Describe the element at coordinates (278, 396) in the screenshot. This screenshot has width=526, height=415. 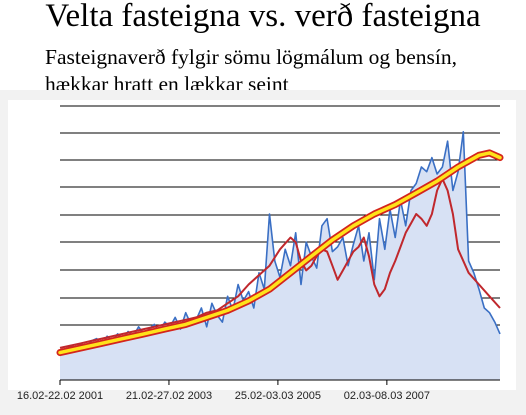
I see `x-tick-label-2: 25.02-03.03 2005` at that location.